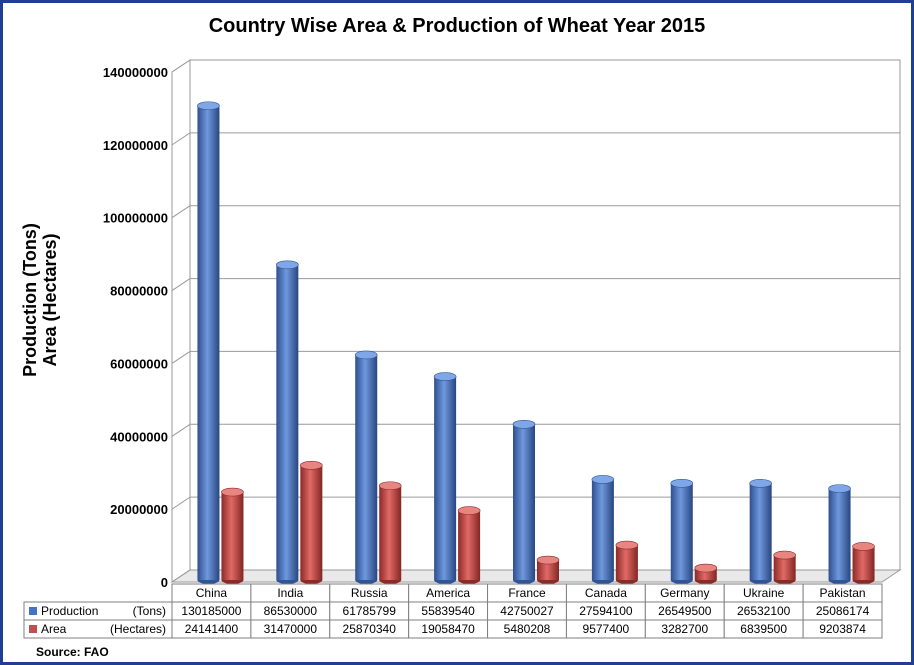  Describe the element at coordinates (684, 629) in the screenshot. I see `data-label: 3282700` at that location.